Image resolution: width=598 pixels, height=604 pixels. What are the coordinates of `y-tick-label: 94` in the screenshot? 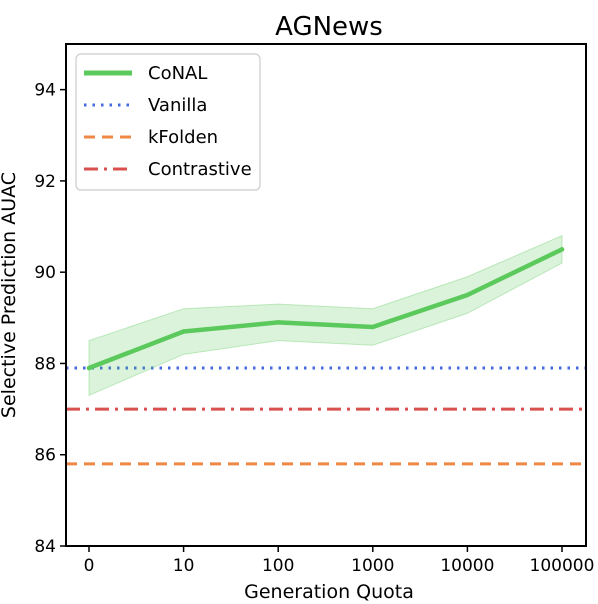 It's located at (45, 91).